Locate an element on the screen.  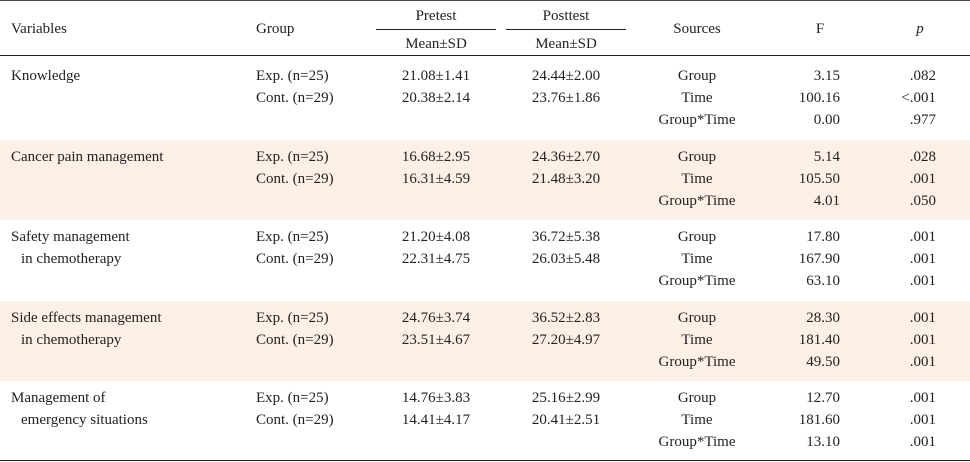
posttest-value: 24.44±2.00 is located at coordinates (566, 76).